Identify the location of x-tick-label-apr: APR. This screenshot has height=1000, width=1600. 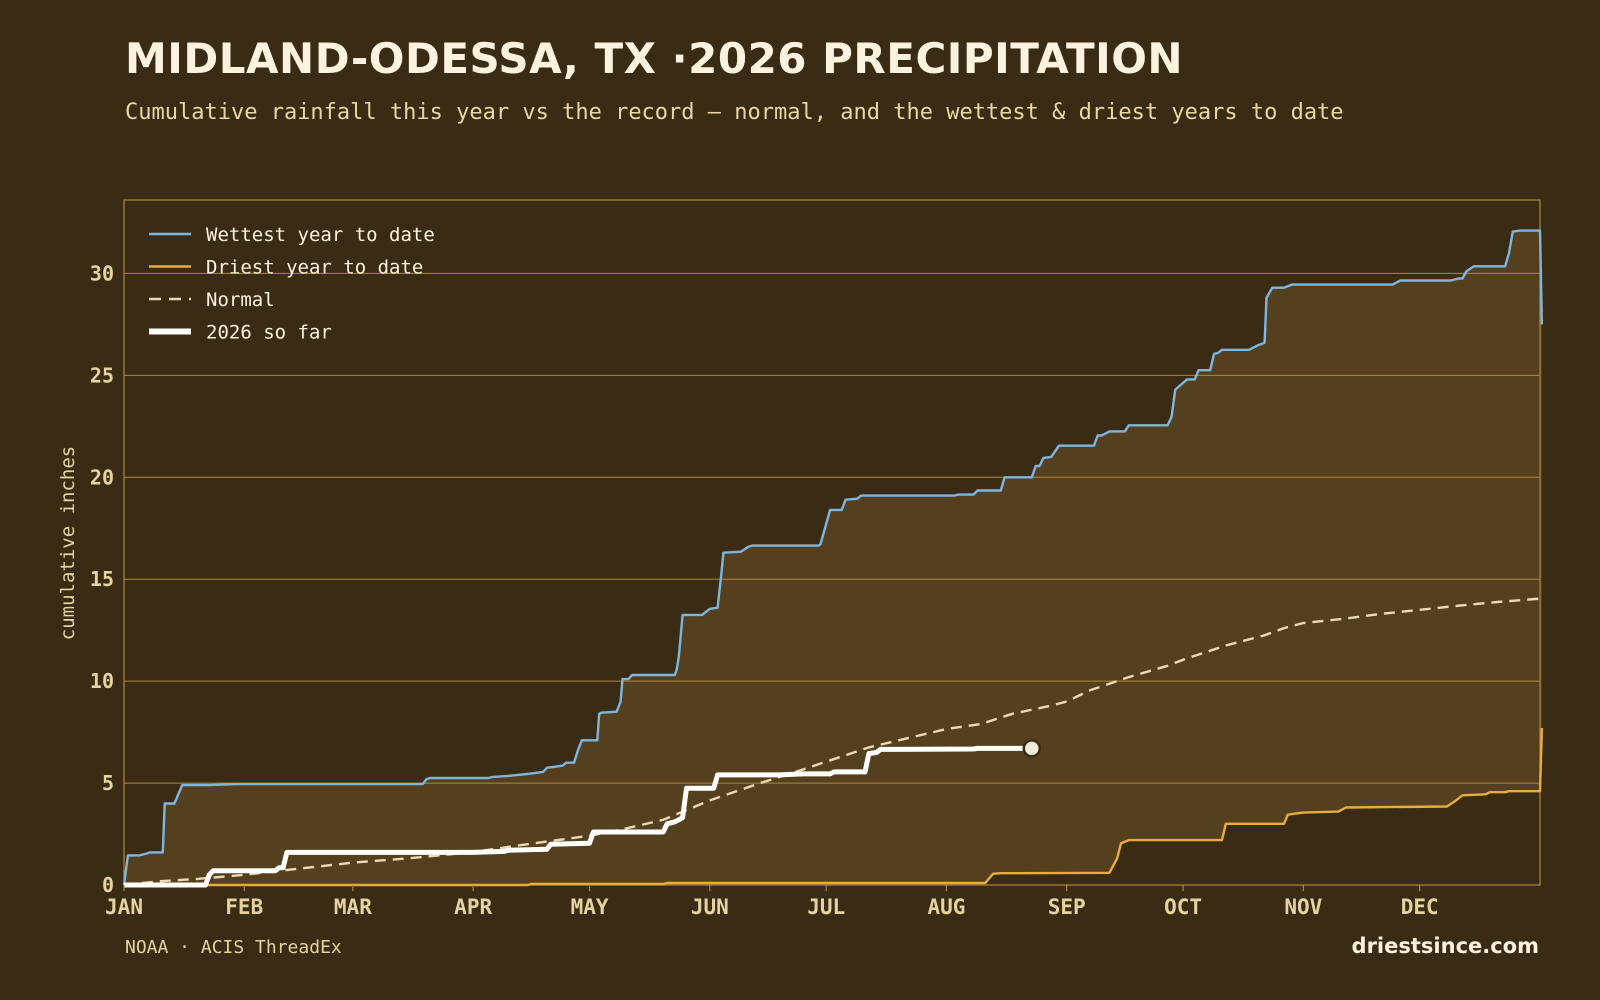
(473, 907).